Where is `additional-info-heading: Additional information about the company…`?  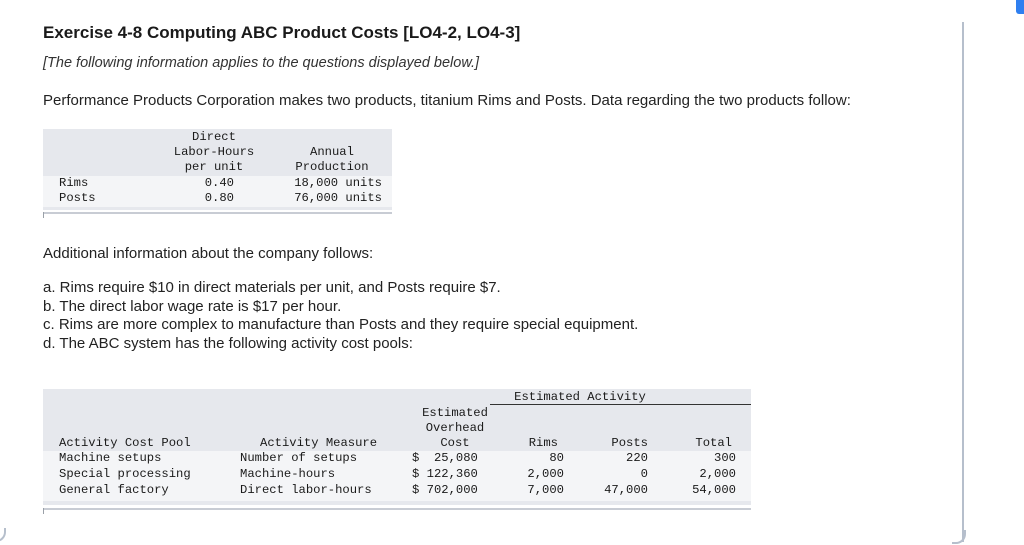
additional-info-heading: Additional information about the company… is located at coordinates (208, 253).